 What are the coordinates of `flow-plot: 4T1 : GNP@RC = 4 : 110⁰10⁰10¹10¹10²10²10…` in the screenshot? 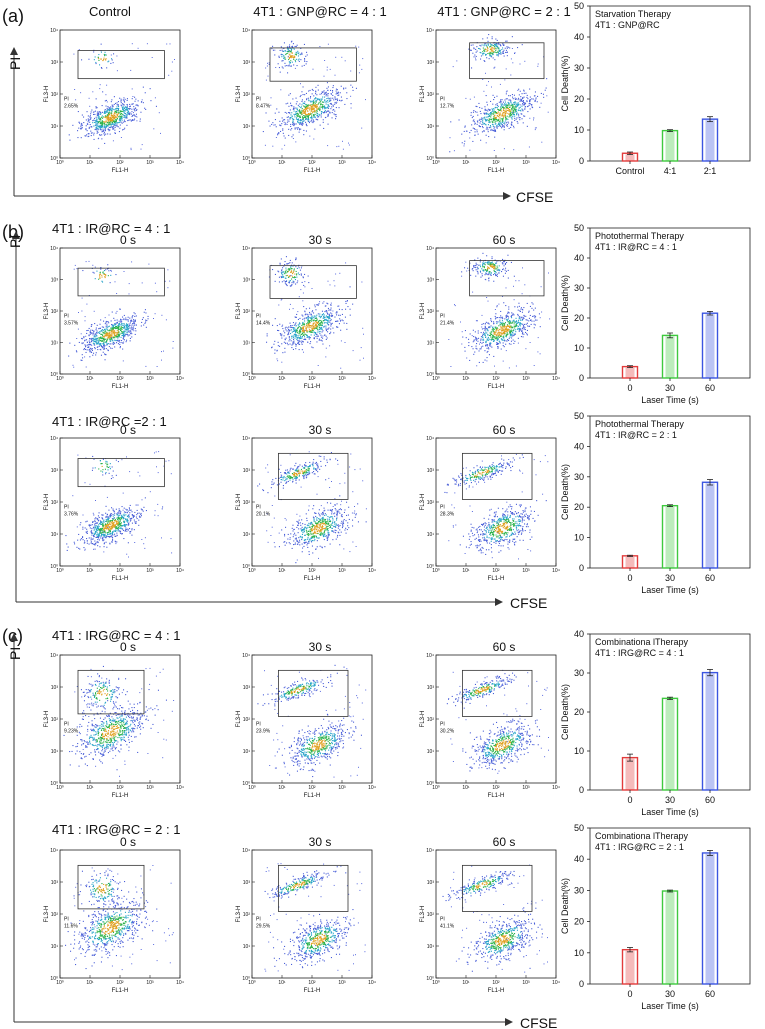 It's located at (311, 89).